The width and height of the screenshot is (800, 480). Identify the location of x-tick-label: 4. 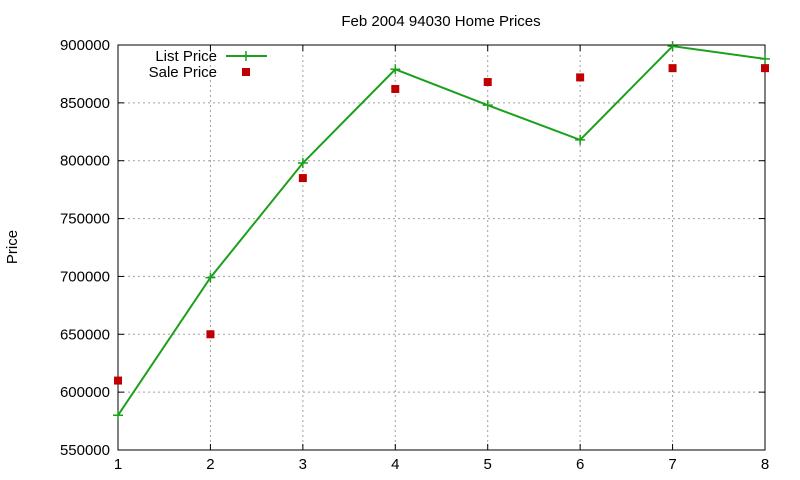
(395, 464).